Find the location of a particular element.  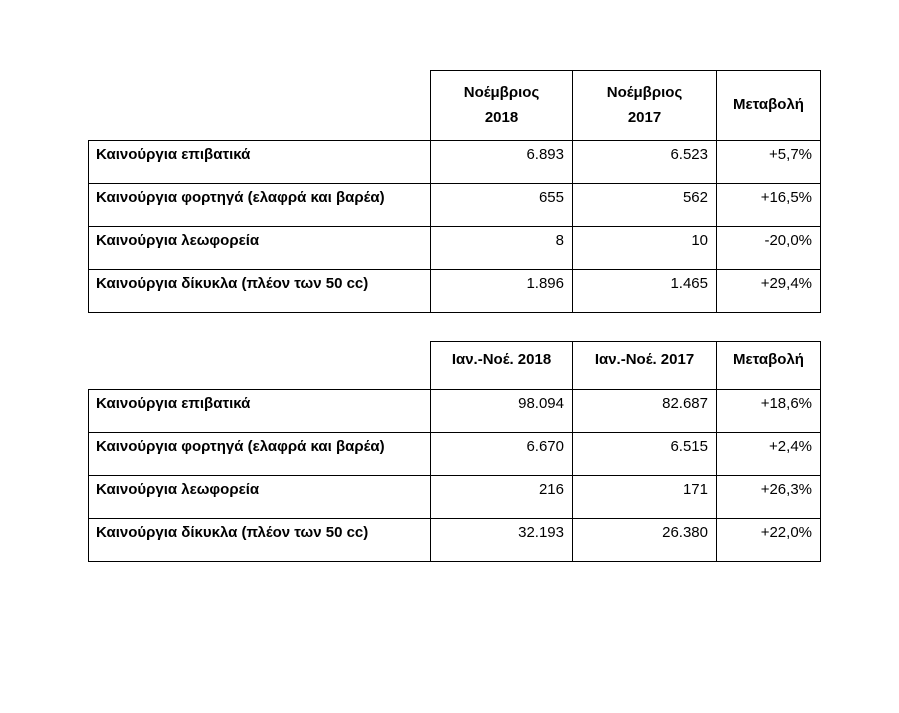

change-cell: +29,4% is located at coordinates (768, 291).